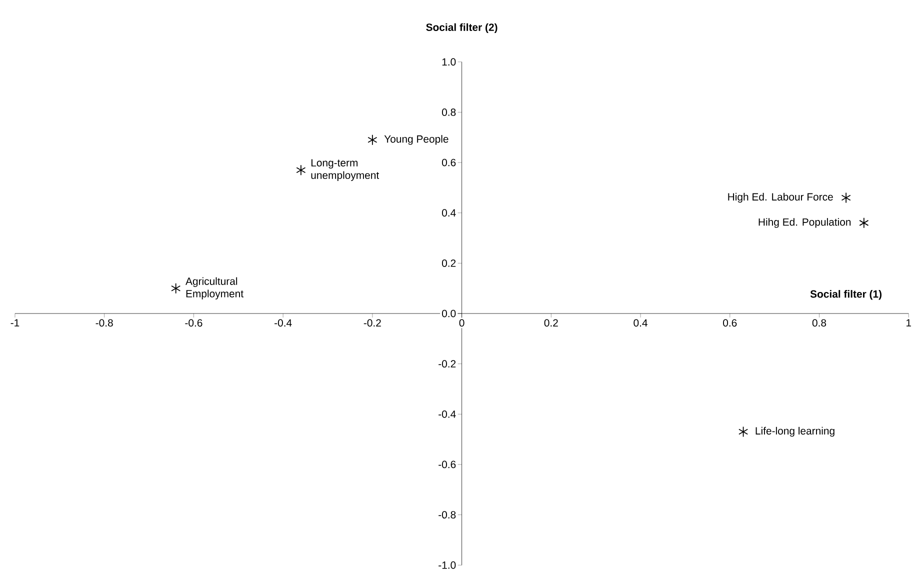 Image resolution: width=913 pixels, height=577 pixels. Describe the element at coordinates (908, 322) in the screenshot. I see `x-tick-label: 1` at that location.